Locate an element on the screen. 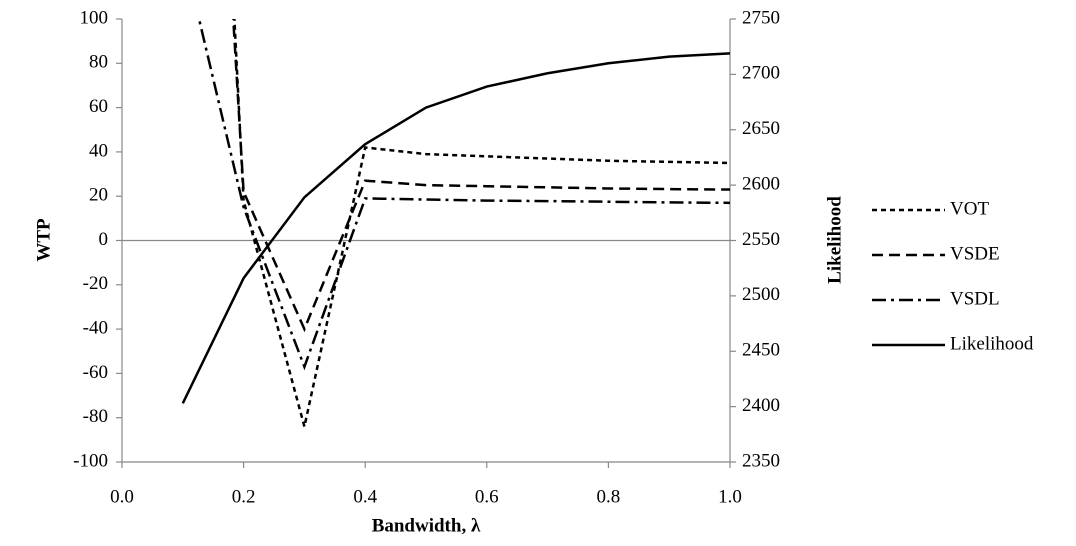 This screenshot has height=546, width=1076. y-tick-label: 40 is located at coordinates (98, 150).